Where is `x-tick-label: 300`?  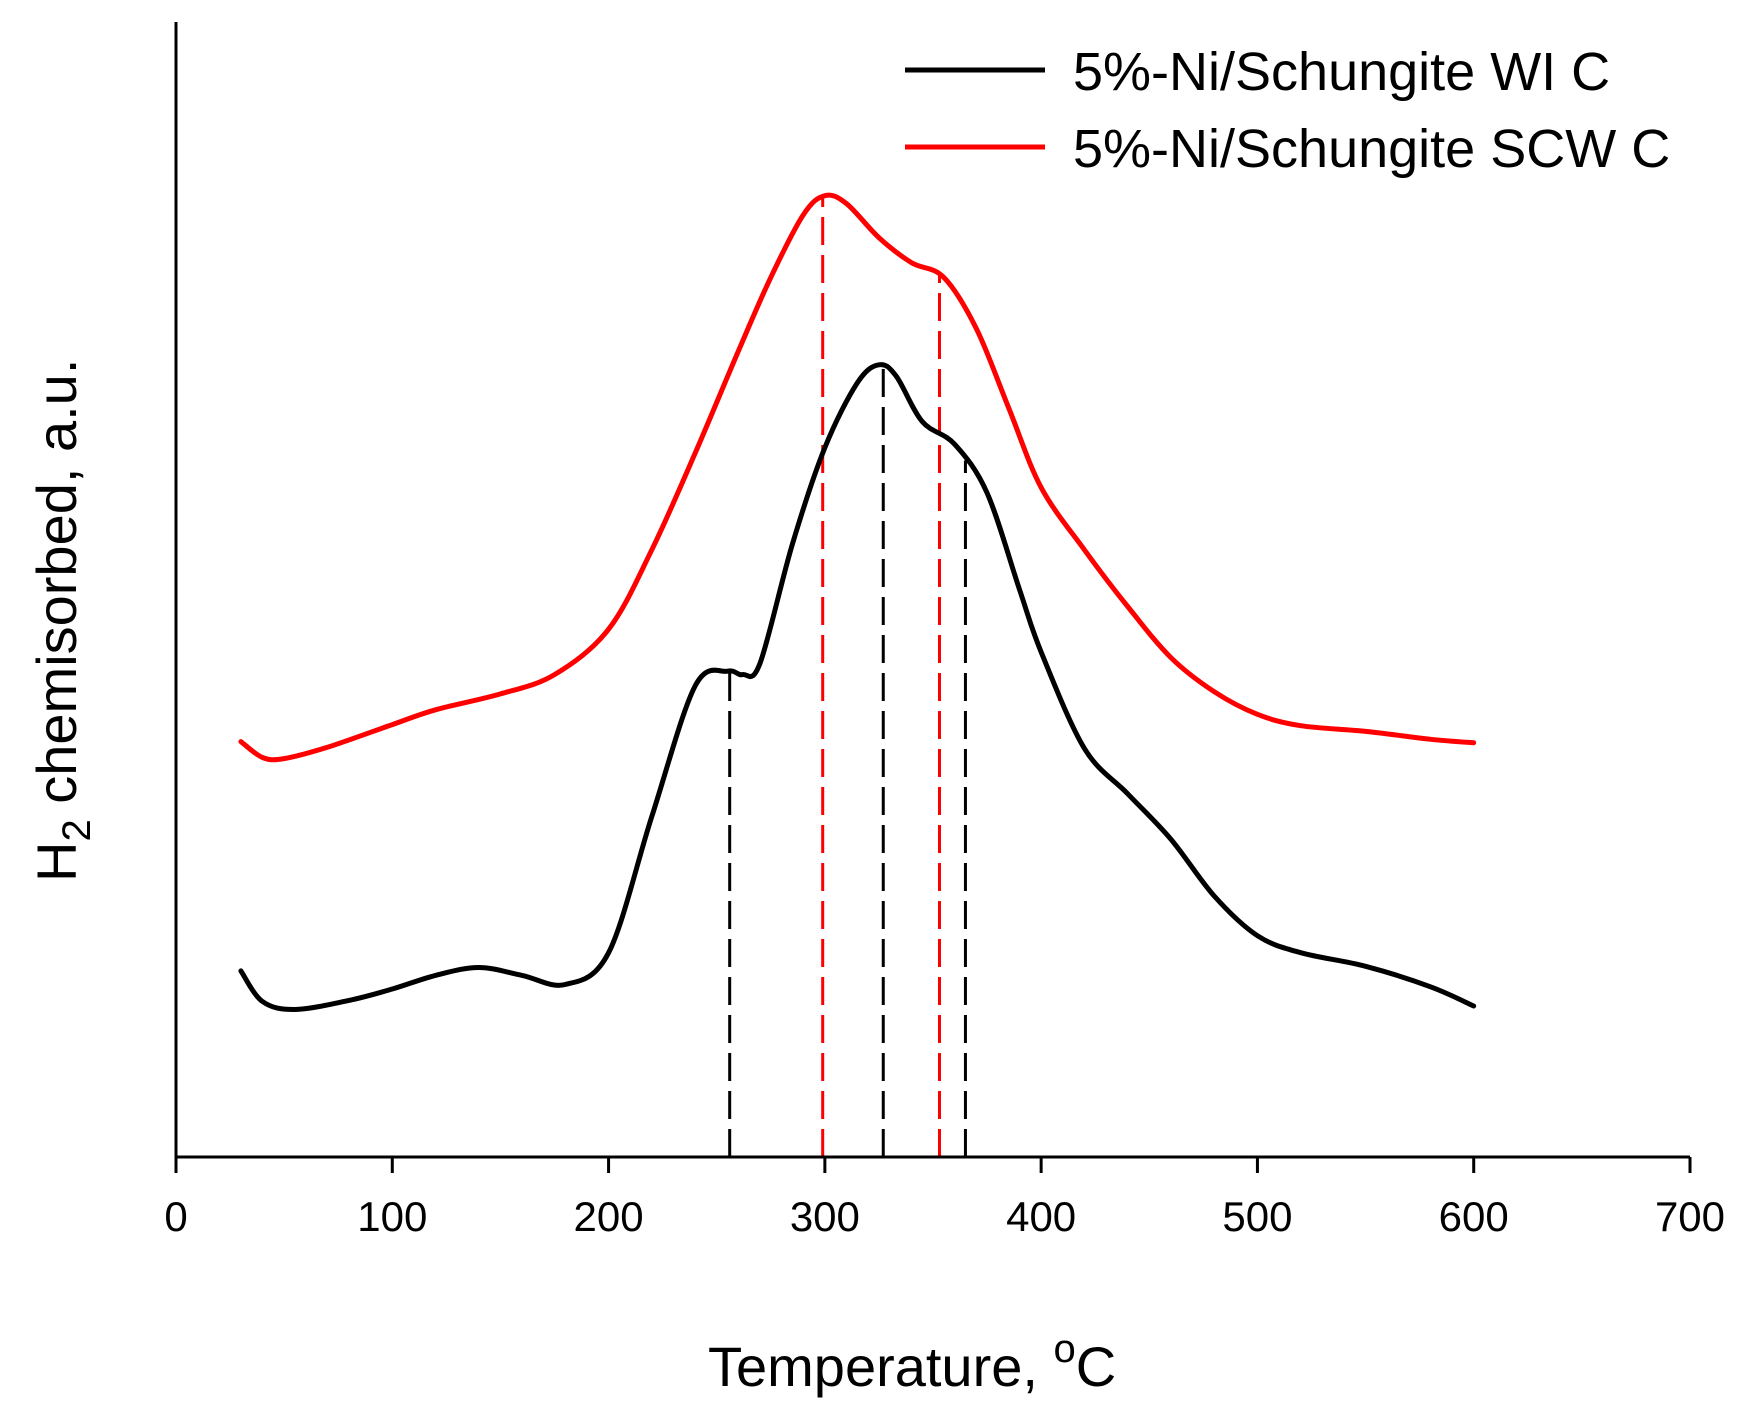 x-tick-label: 300 is located at coordinates (825, 1216).